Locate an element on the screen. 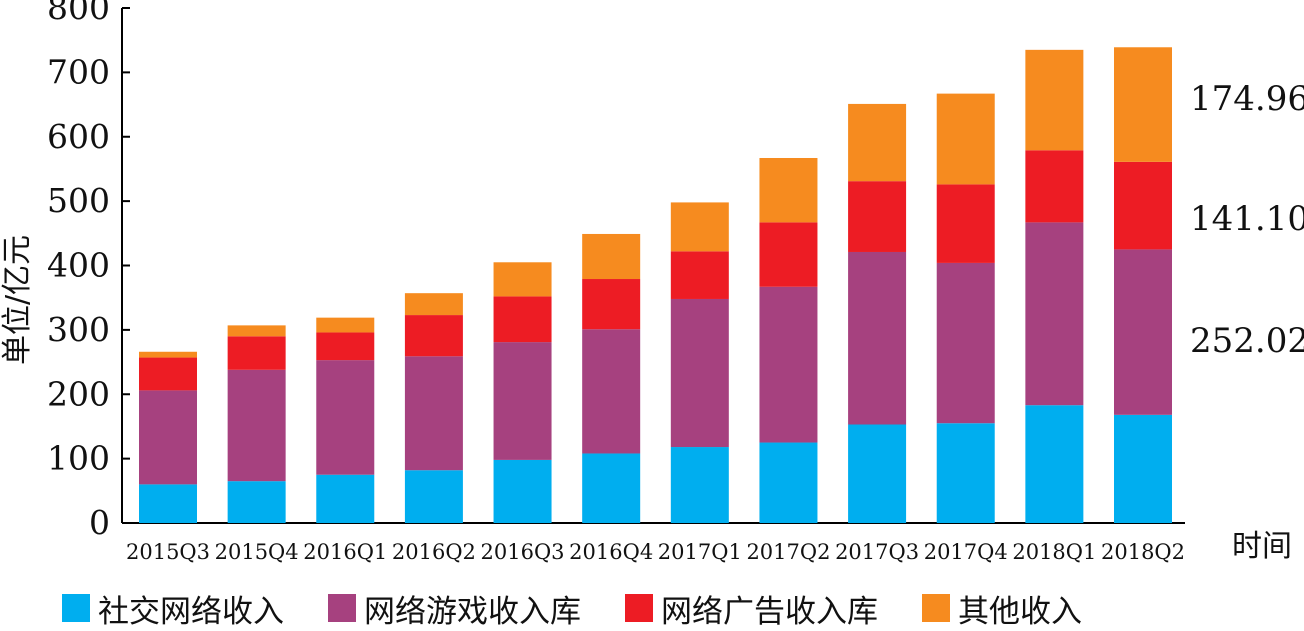 This screenshot has width=1304, height=631. legend-item-other: 其他收入 is located at coordinates (1002, 608).